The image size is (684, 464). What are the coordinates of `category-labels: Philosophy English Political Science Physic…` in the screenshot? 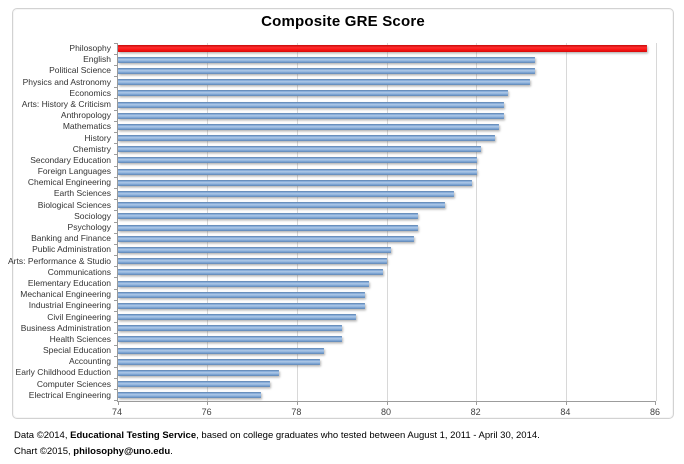 It's located at (55, 222).